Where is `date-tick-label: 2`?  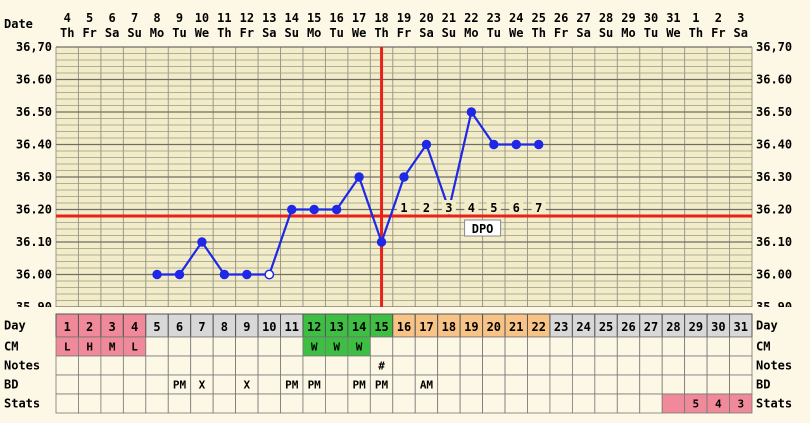 date-tick-label: 2 is located at coordinates (718, 18).